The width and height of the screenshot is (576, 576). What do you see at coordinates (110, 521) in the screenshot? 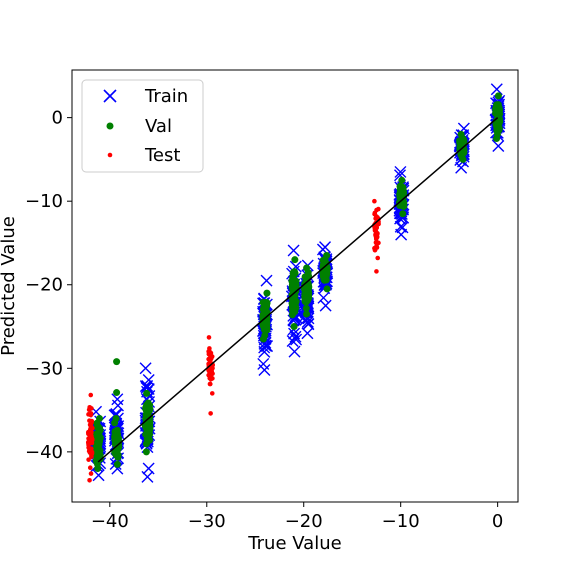
I see `x-tick-label: −40` at bounding box center [110, 521].